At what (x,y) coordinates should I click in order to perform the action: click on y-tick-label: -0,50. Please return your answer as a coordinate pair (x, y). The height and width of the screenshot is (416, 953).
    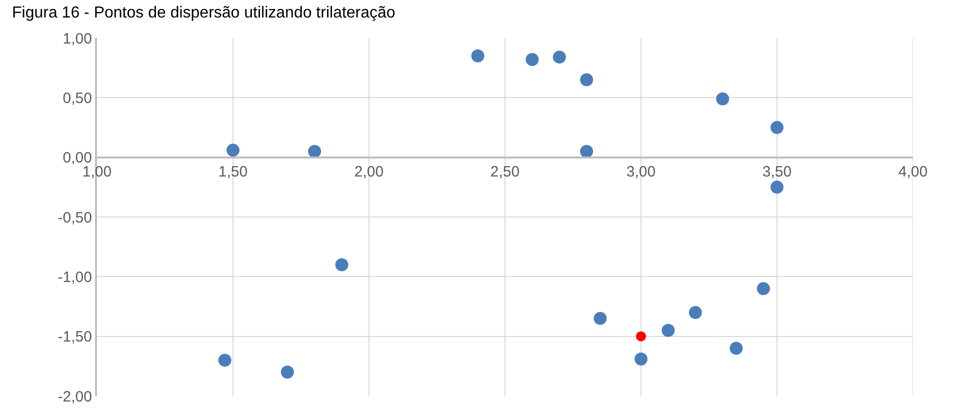
    Looking at the image, I should click on (75, 217).